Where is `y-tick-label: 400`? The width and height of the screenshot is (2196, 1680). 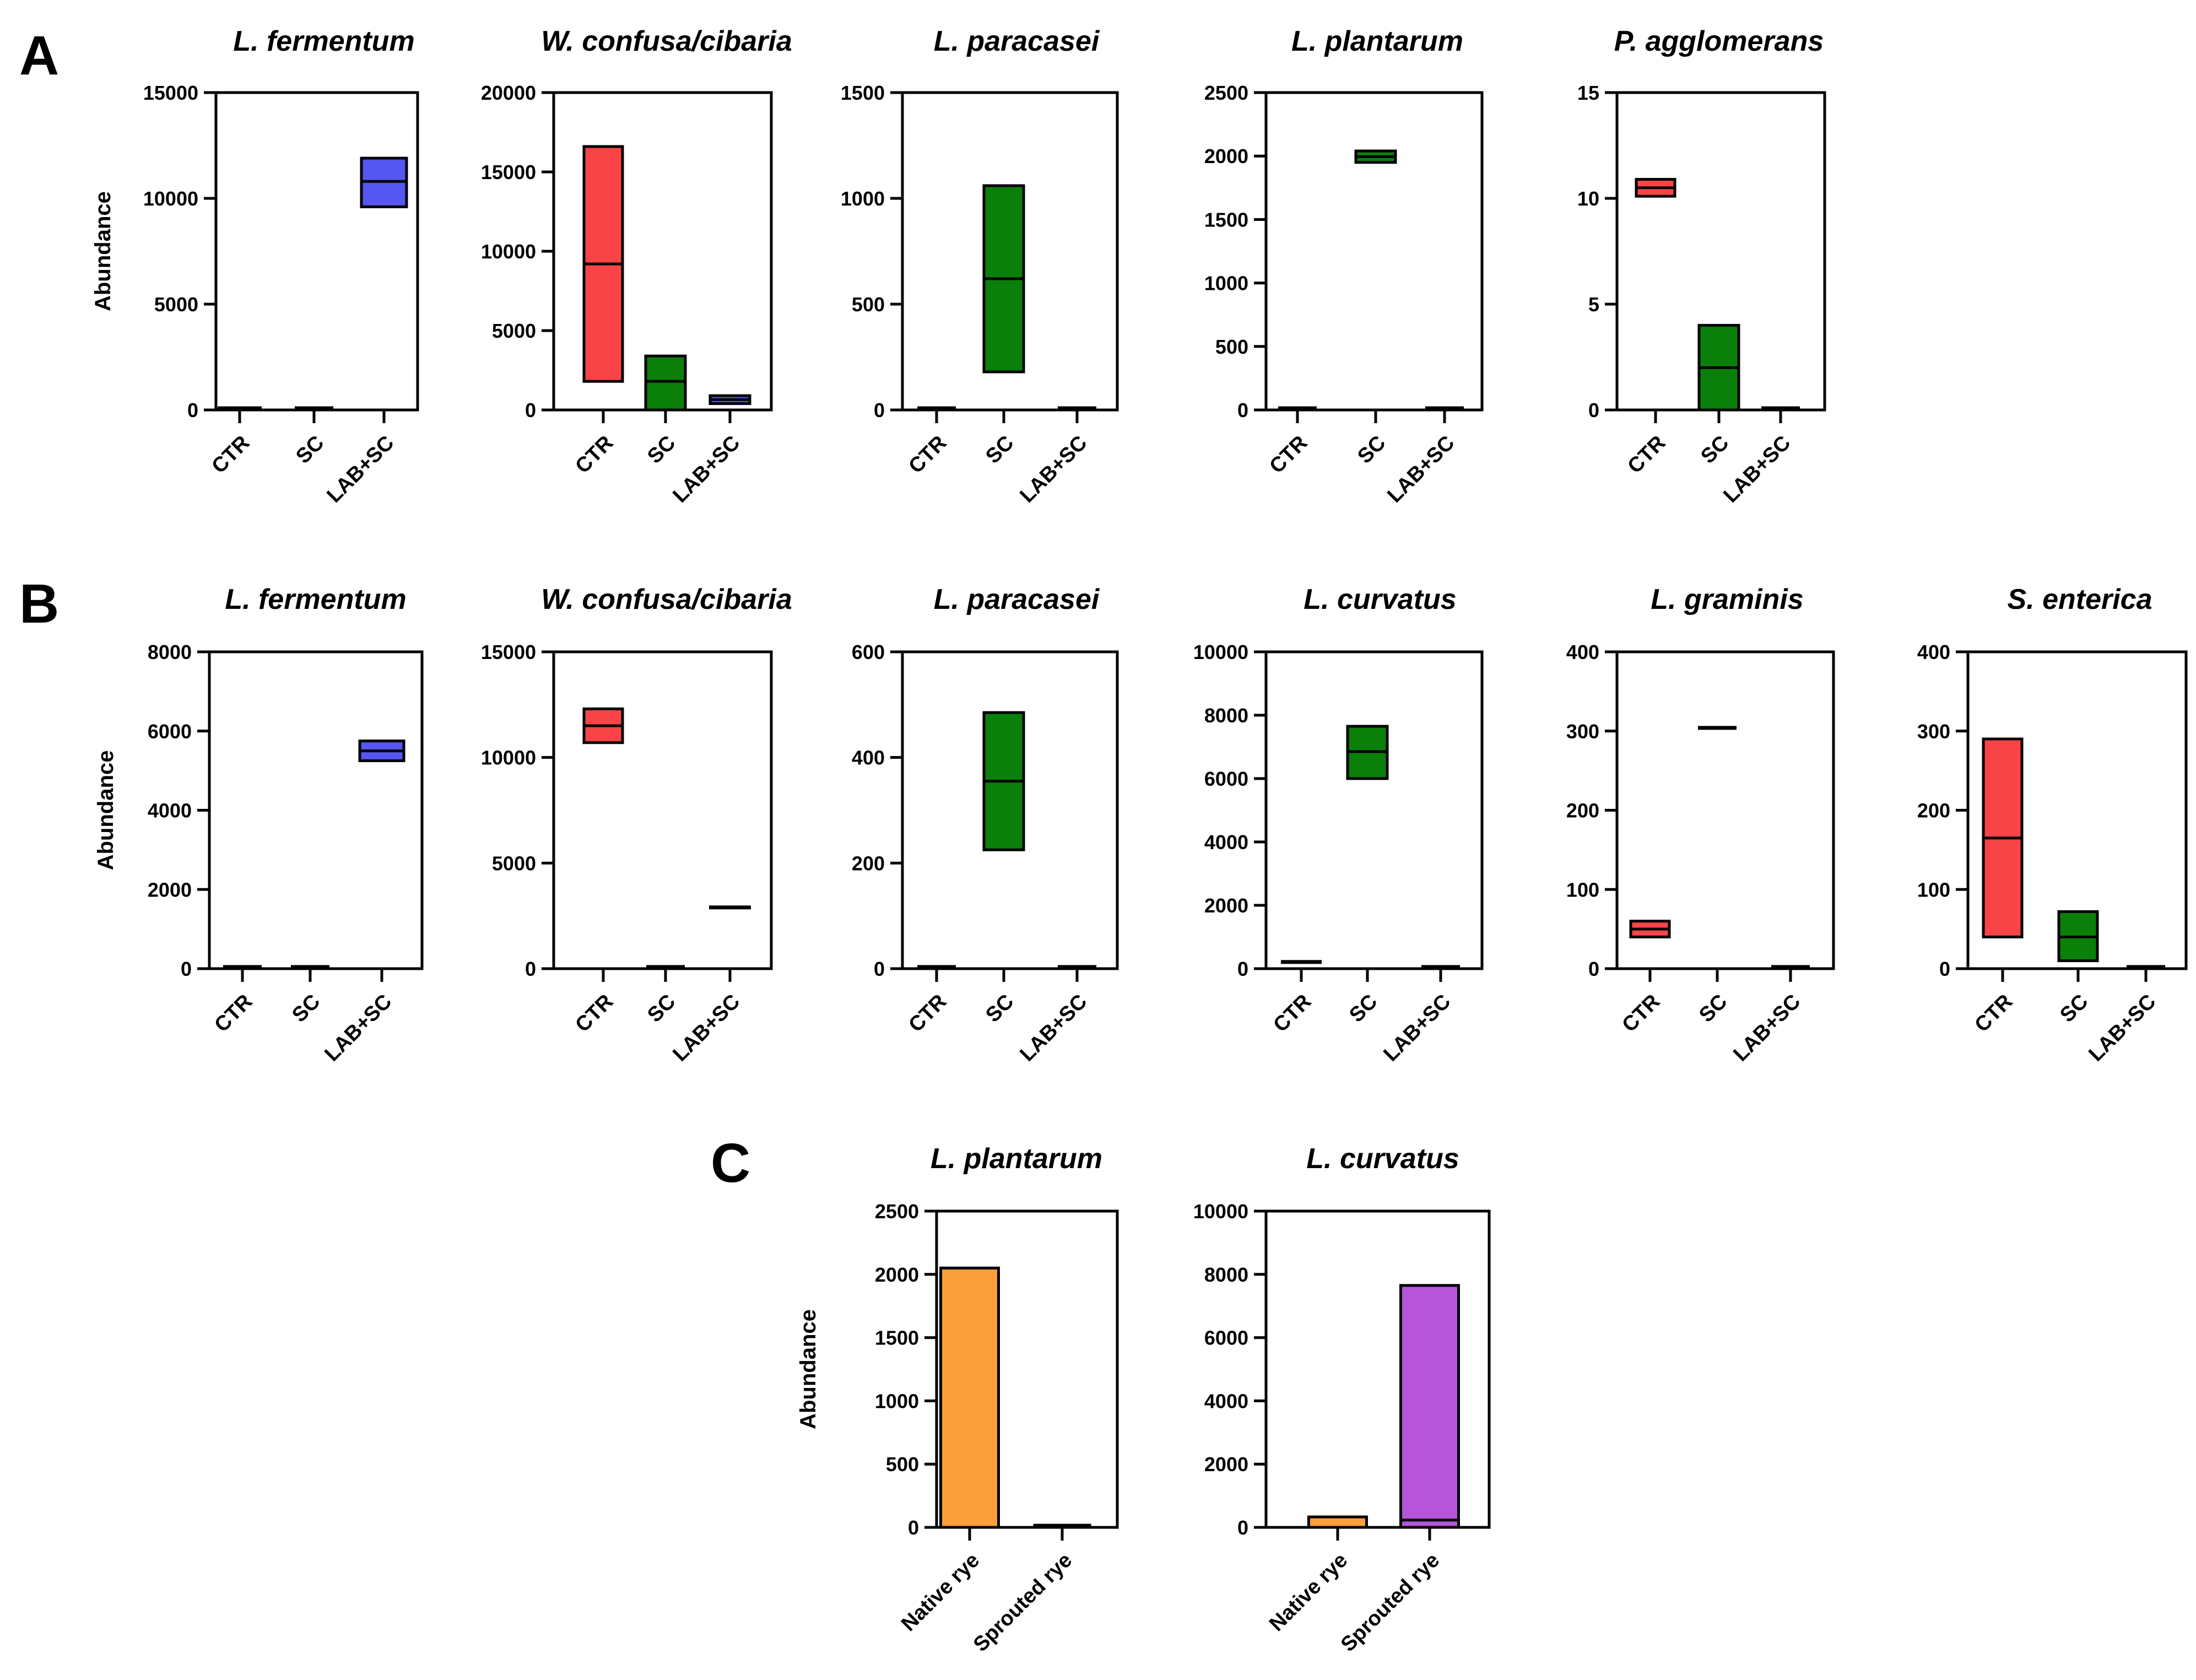 y-tick-label: 400 is located at coordinates (868, 758).